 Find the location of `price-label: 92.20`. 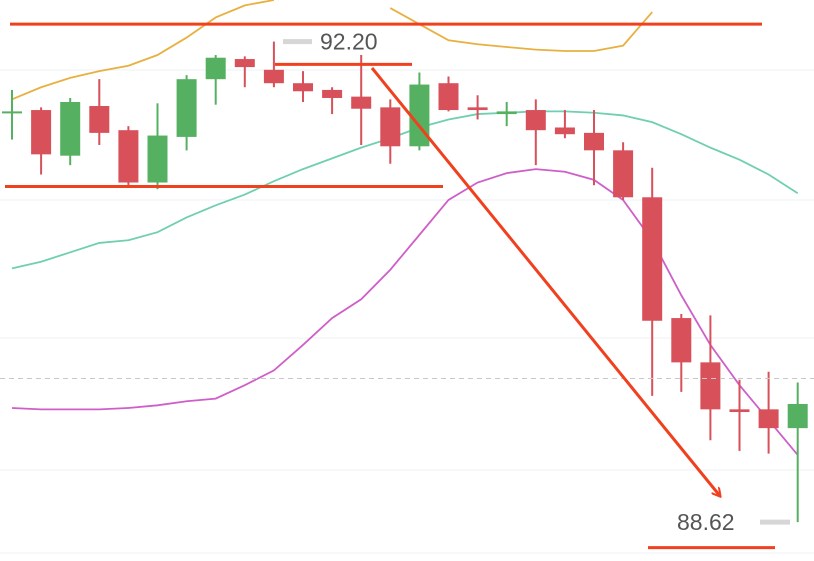

price-label: 92.20 is located at coordinates (349, 42).